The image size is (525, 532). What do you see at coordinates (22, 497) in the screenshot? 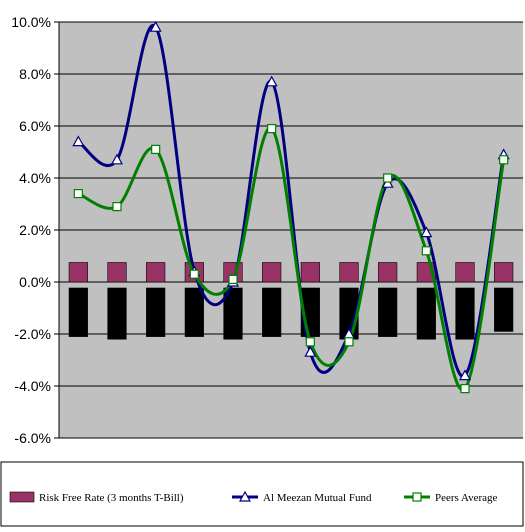
I see `legend-swatch` at bounding box center [22, 497].